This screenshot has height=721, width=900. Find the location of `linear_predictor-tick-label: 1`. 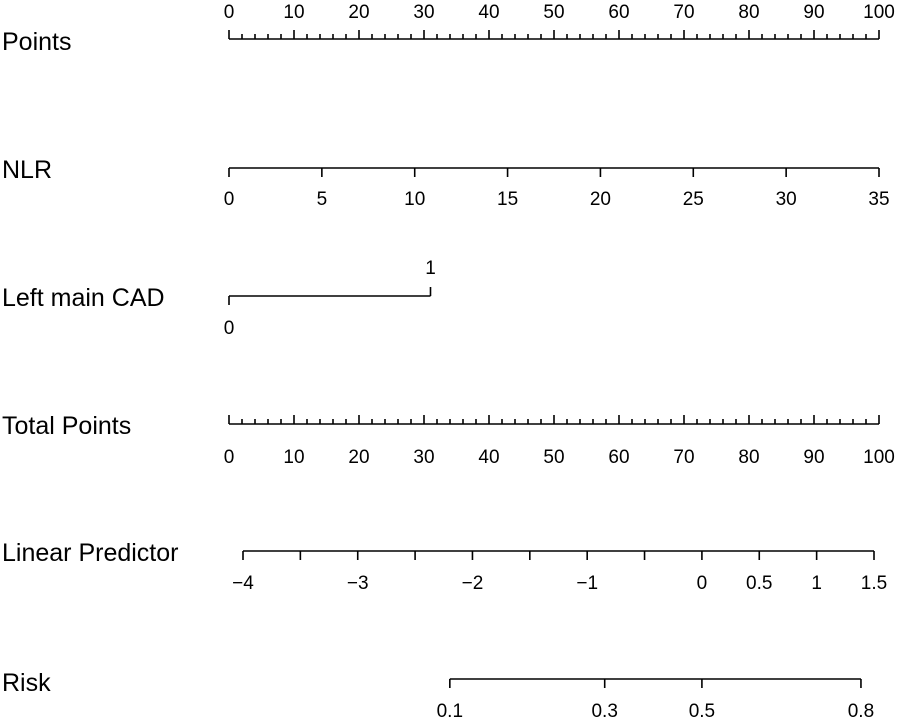

linear_predictor-tick-label: 1 is located at coordinates (816, 583).